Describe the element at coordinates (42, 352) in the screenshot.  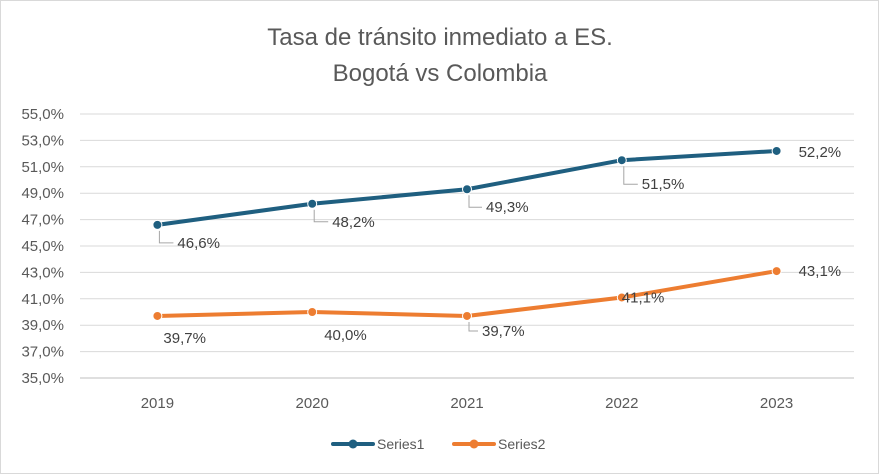
I see `y-tick-label: 37,0%` at that location.